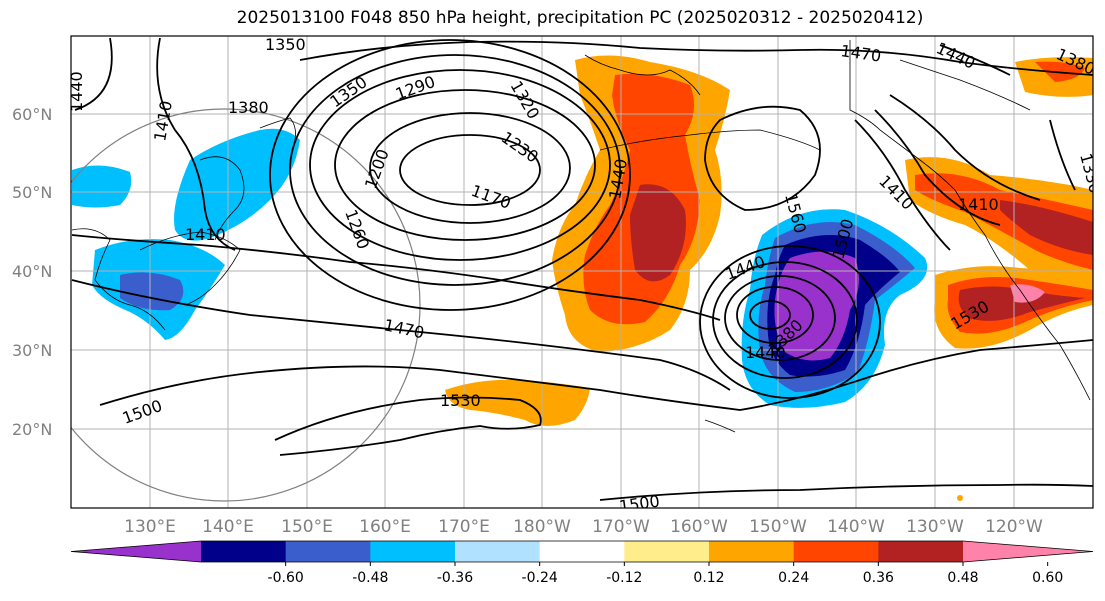 Image resolution: width=1105 pixels, height=601 pixels. What do you see at coordinates (1014, 527) in the screenshot?
I see `lon-label: 120°W` at bounding box center [1014, 527].